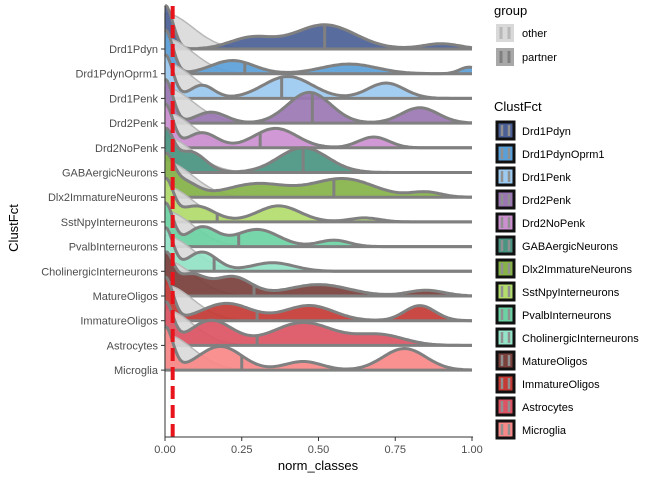 The image size is (672, 480). I want to click on x-tick-label: 0.00, so click(164, 450).